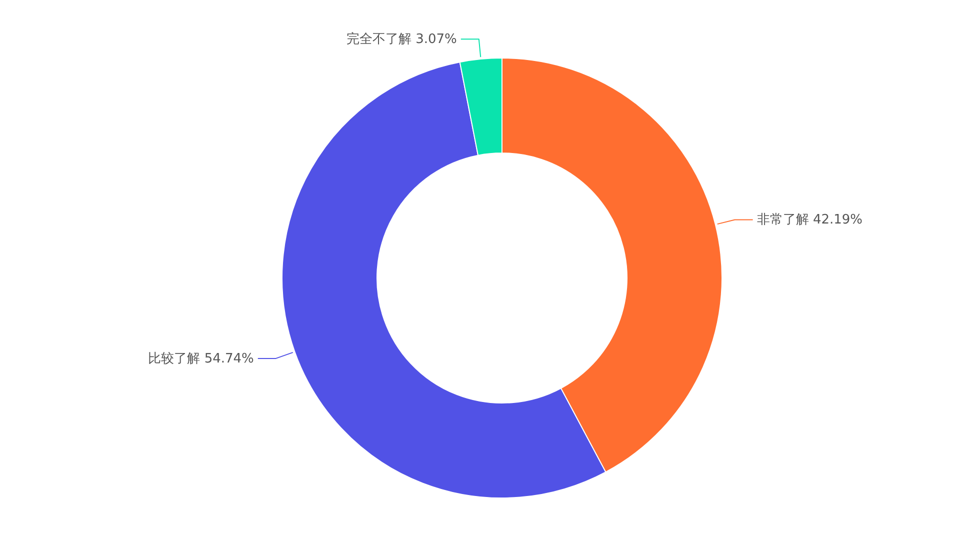 The width and height of the screenshot is (962, 549). I want to click on slice-label: 完全不了解 3.07%, so click(401, 39).